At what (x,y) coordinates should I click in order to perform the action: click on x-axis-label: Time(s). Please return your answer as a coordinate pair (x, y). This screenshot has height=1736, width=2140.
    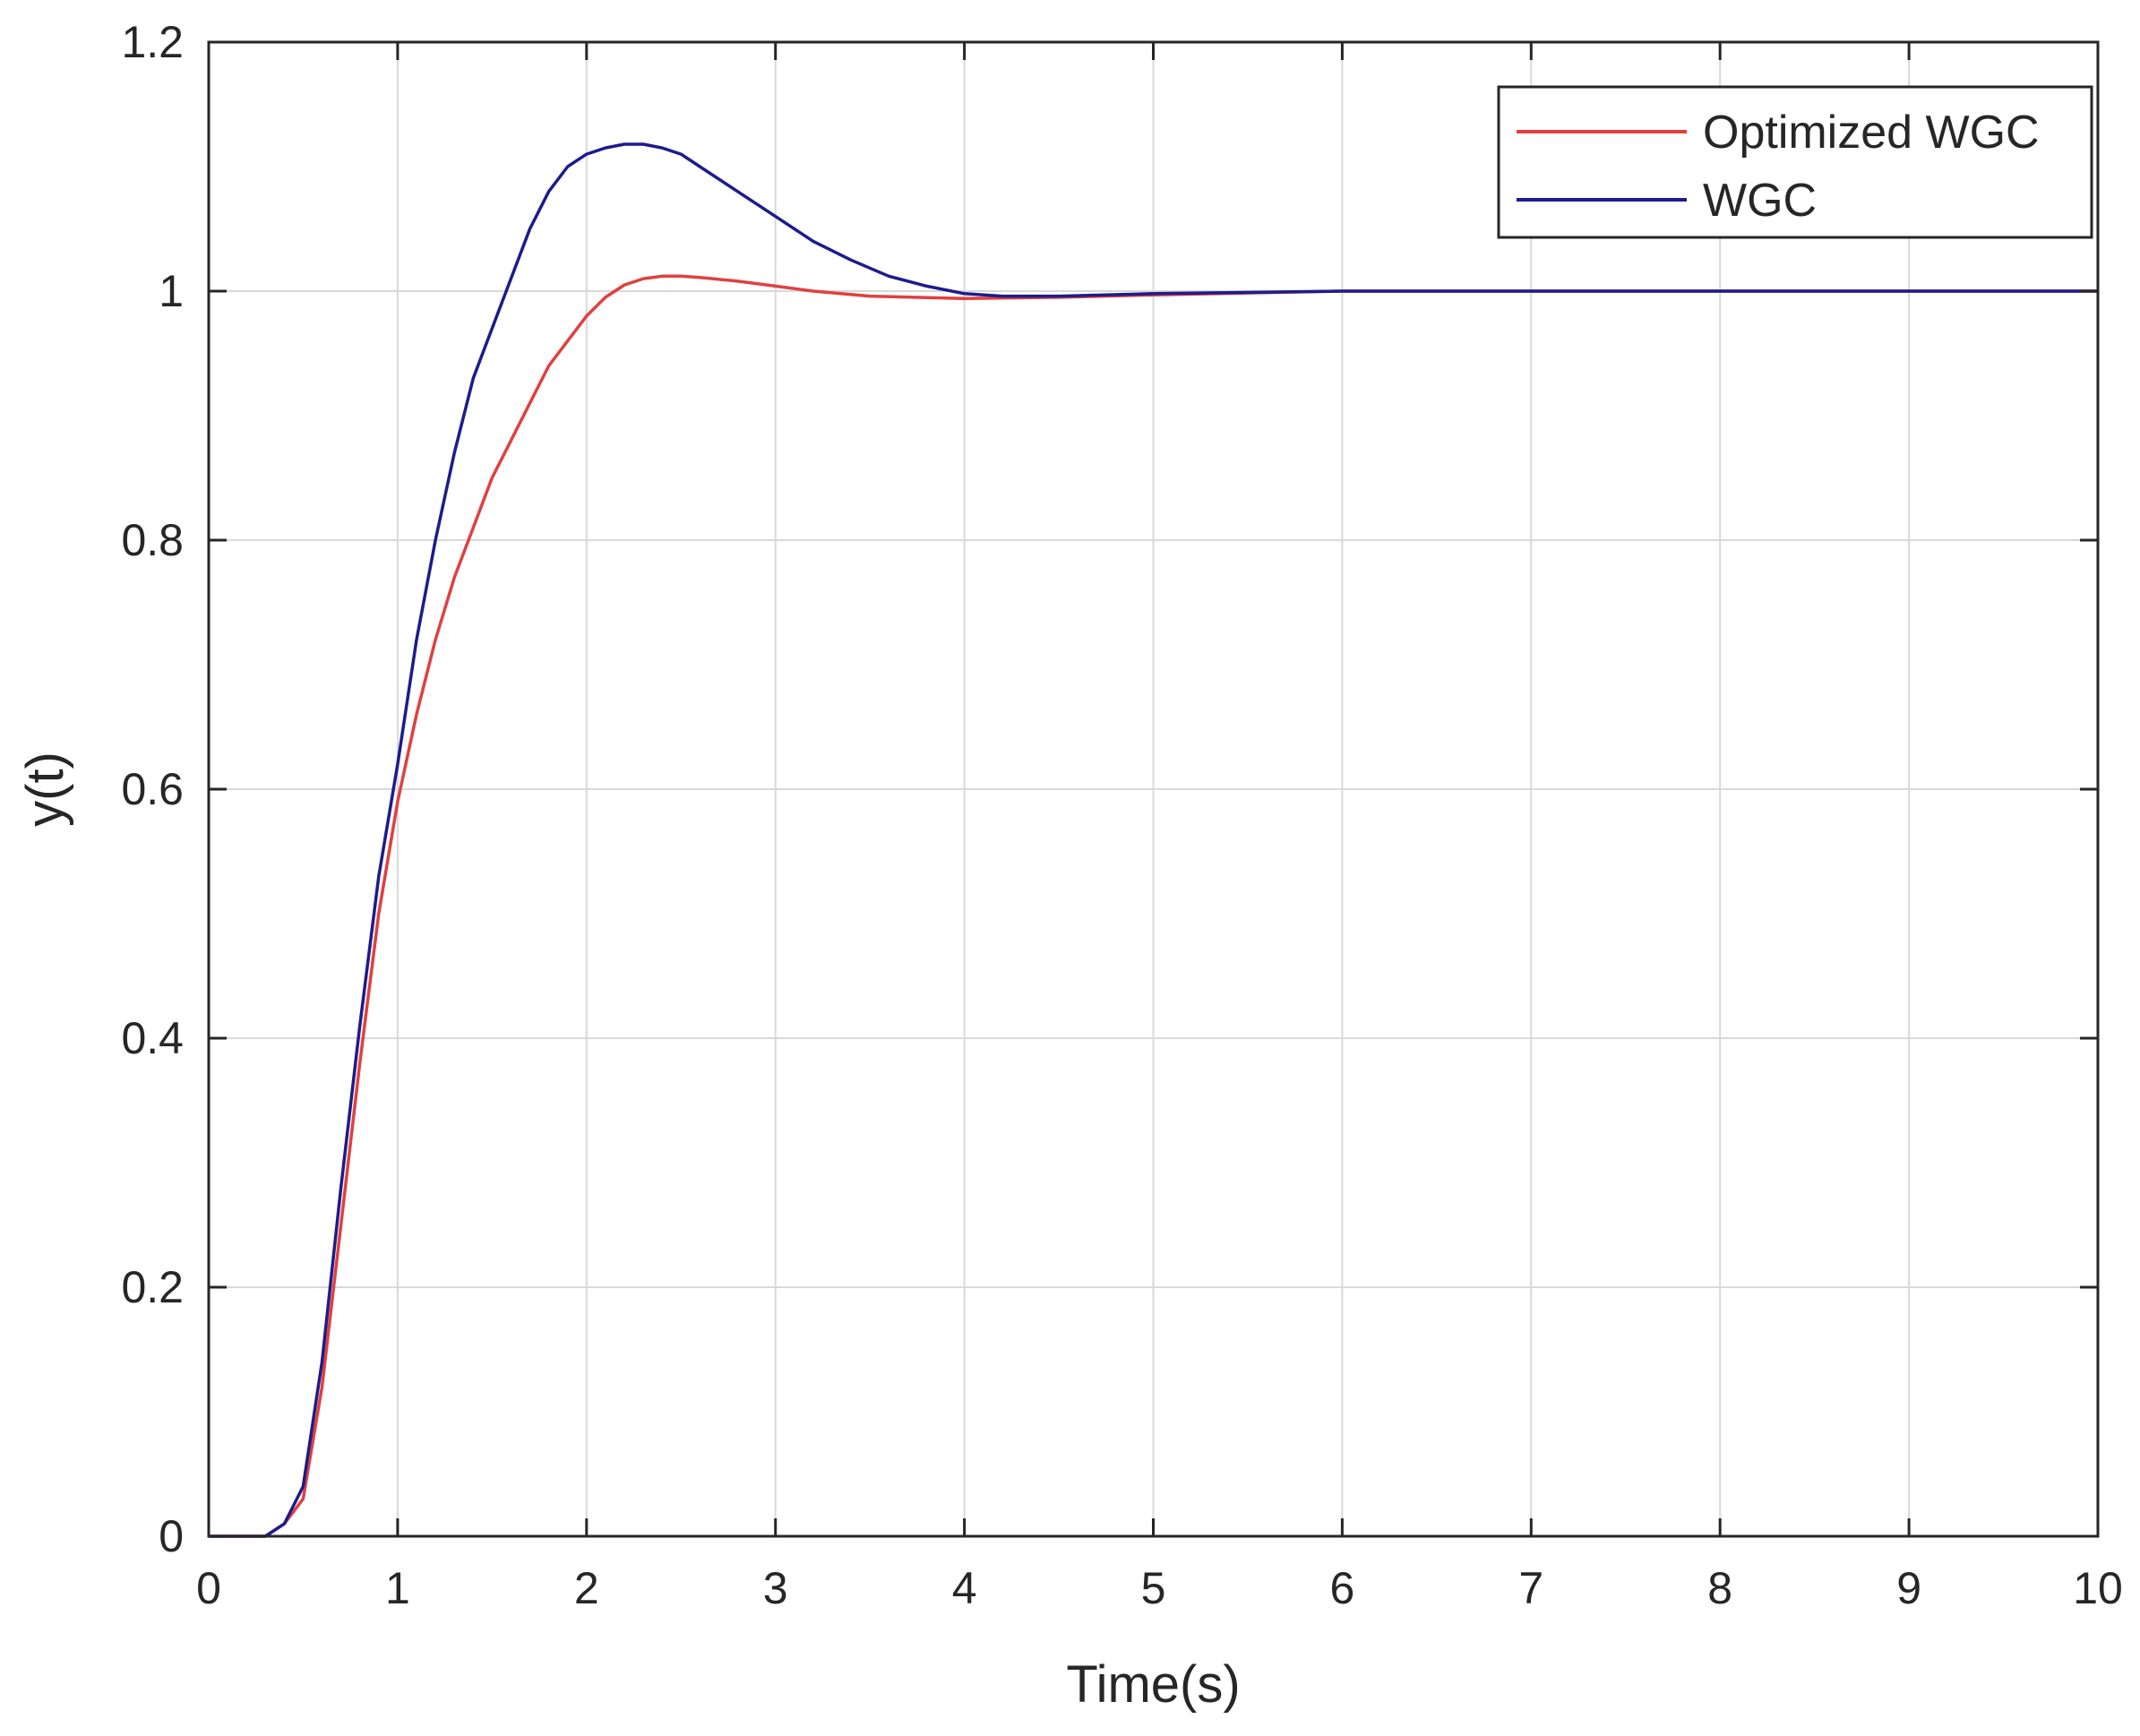
    Looking at the image, I should click on (1153, 1685).